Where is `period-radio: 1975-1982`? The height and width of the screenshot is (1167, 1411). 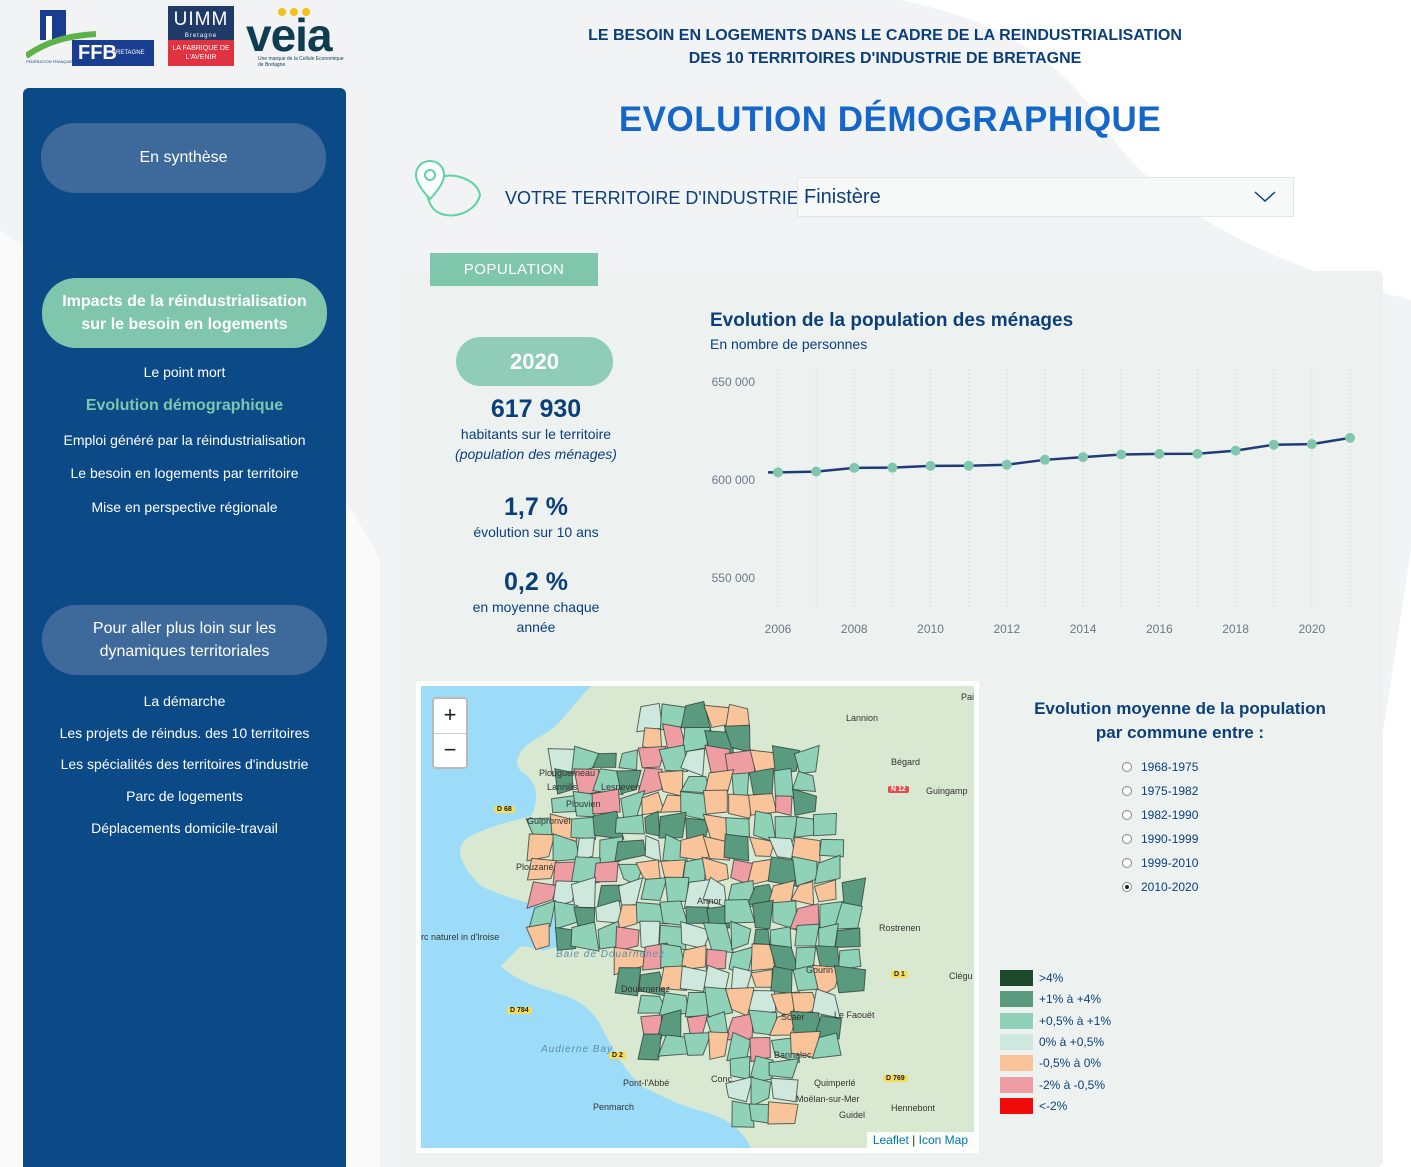
period-radio: 1975-1982 is located at coordinates (1160, 791).